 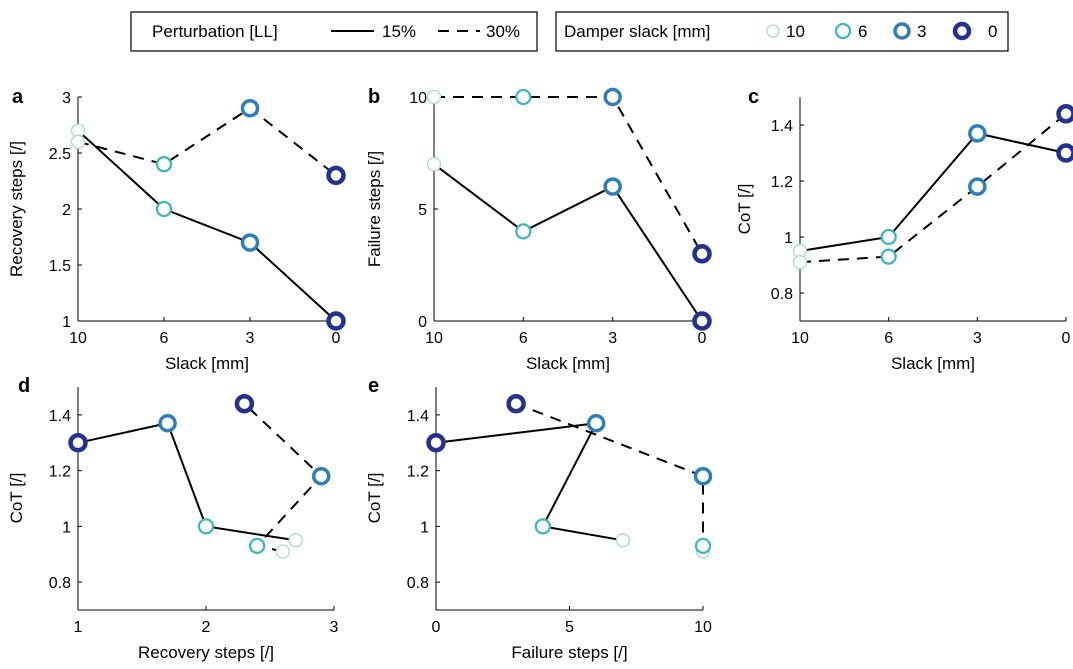 What do you see at coordinates (434, 338) in the screenshot?
I see `x-tick-label-b: 10` at bounding box center [434, 338].